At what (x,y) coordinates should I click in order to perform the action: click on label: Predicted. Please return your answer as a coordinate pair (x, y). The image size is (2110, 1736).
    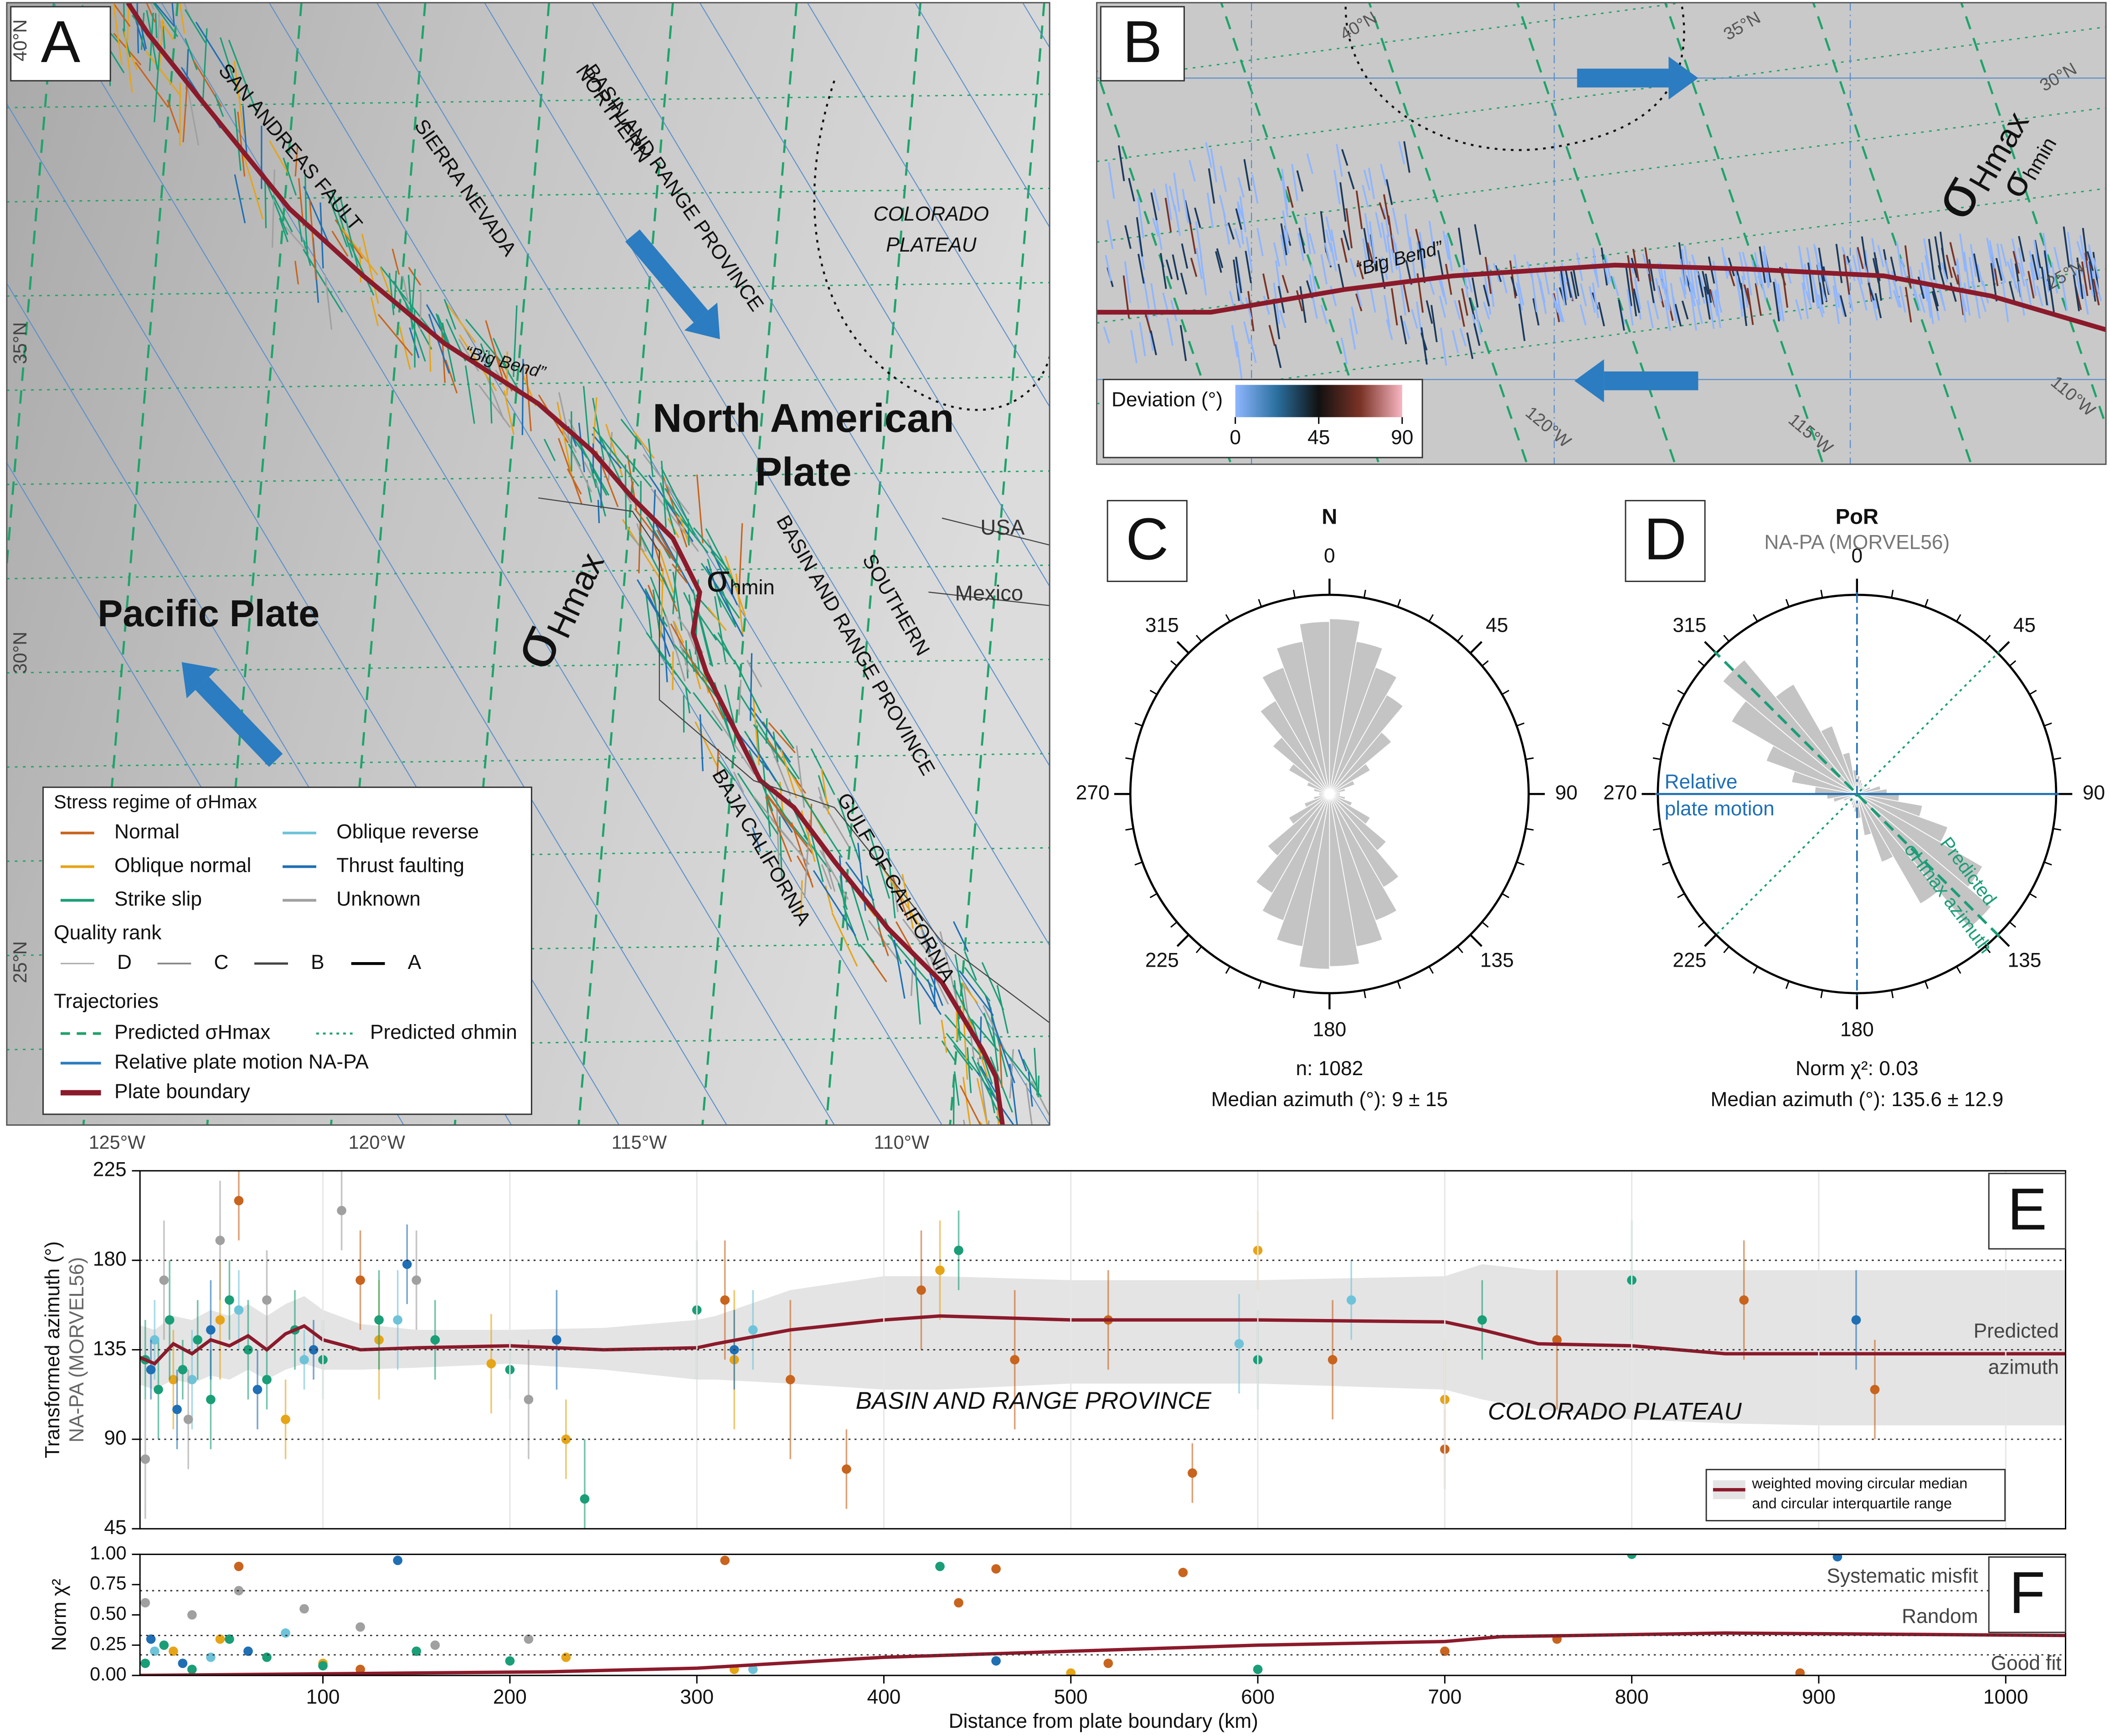
    Looking at the image, I should click on (2016, 1331).